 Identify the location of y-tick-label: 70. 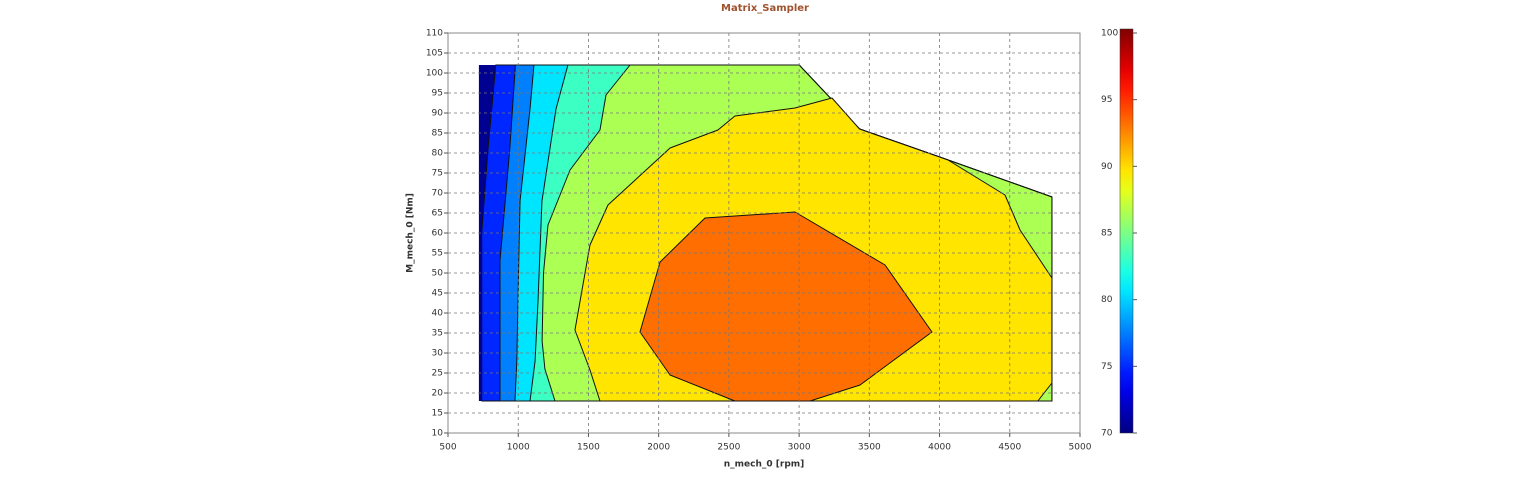
(438, 194).